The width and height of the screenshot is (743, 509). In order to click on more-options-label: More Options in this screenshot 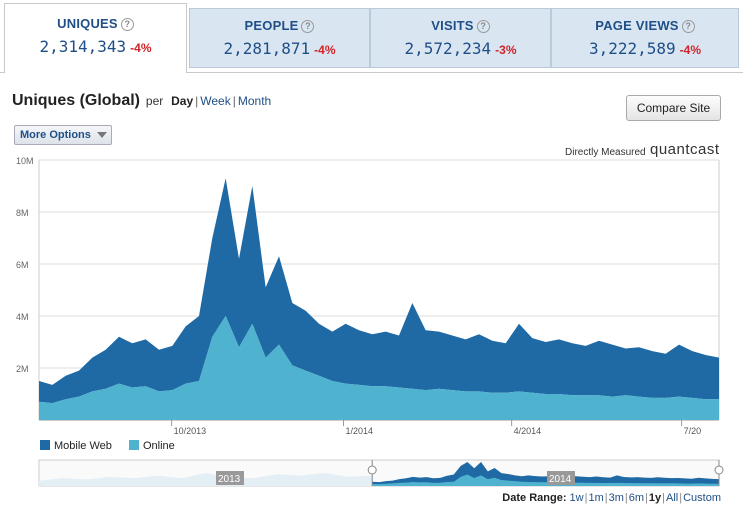, I will do `click(55, 135)`.